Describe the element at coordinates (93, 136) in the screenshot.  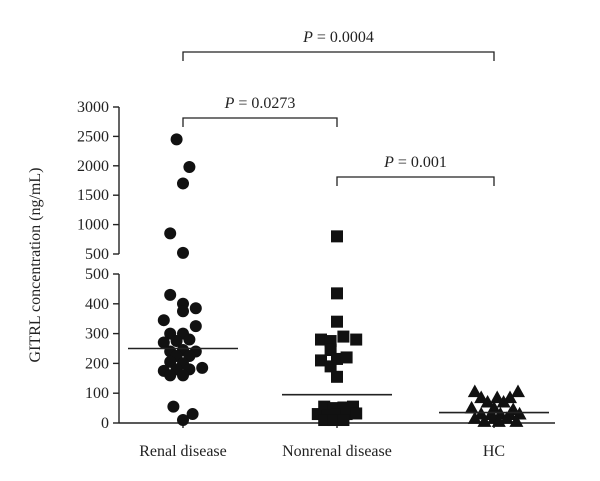
I see `y-tick-label: 2500` at that location.